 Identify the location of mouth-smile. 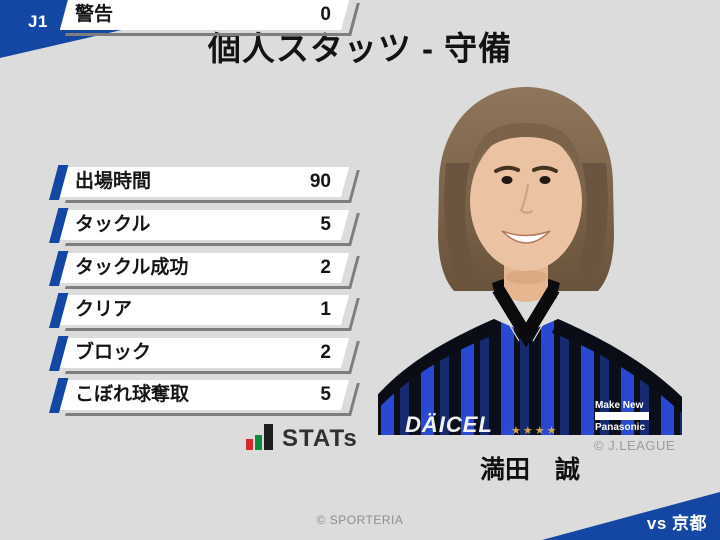
(526, 237).